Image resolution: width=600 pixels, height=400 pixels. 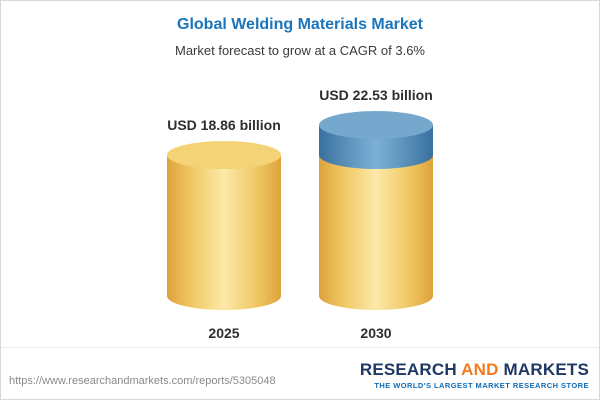 What do you see at coordinates (408, 369) in the screenshot?
I see `logo-word-research: RESEARCH` at bounding box center [408, 369].